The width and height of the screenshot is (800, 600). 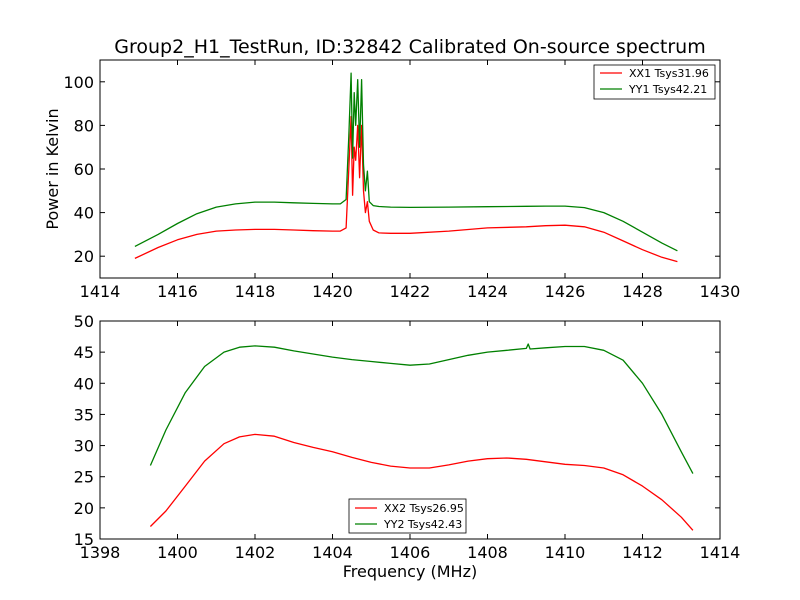 What do you see at coordinates (667, 89) in the screenshot?
I see `top-legend-yy1-label: YY1 Tsys42.21` at bounding box center [667, 89].